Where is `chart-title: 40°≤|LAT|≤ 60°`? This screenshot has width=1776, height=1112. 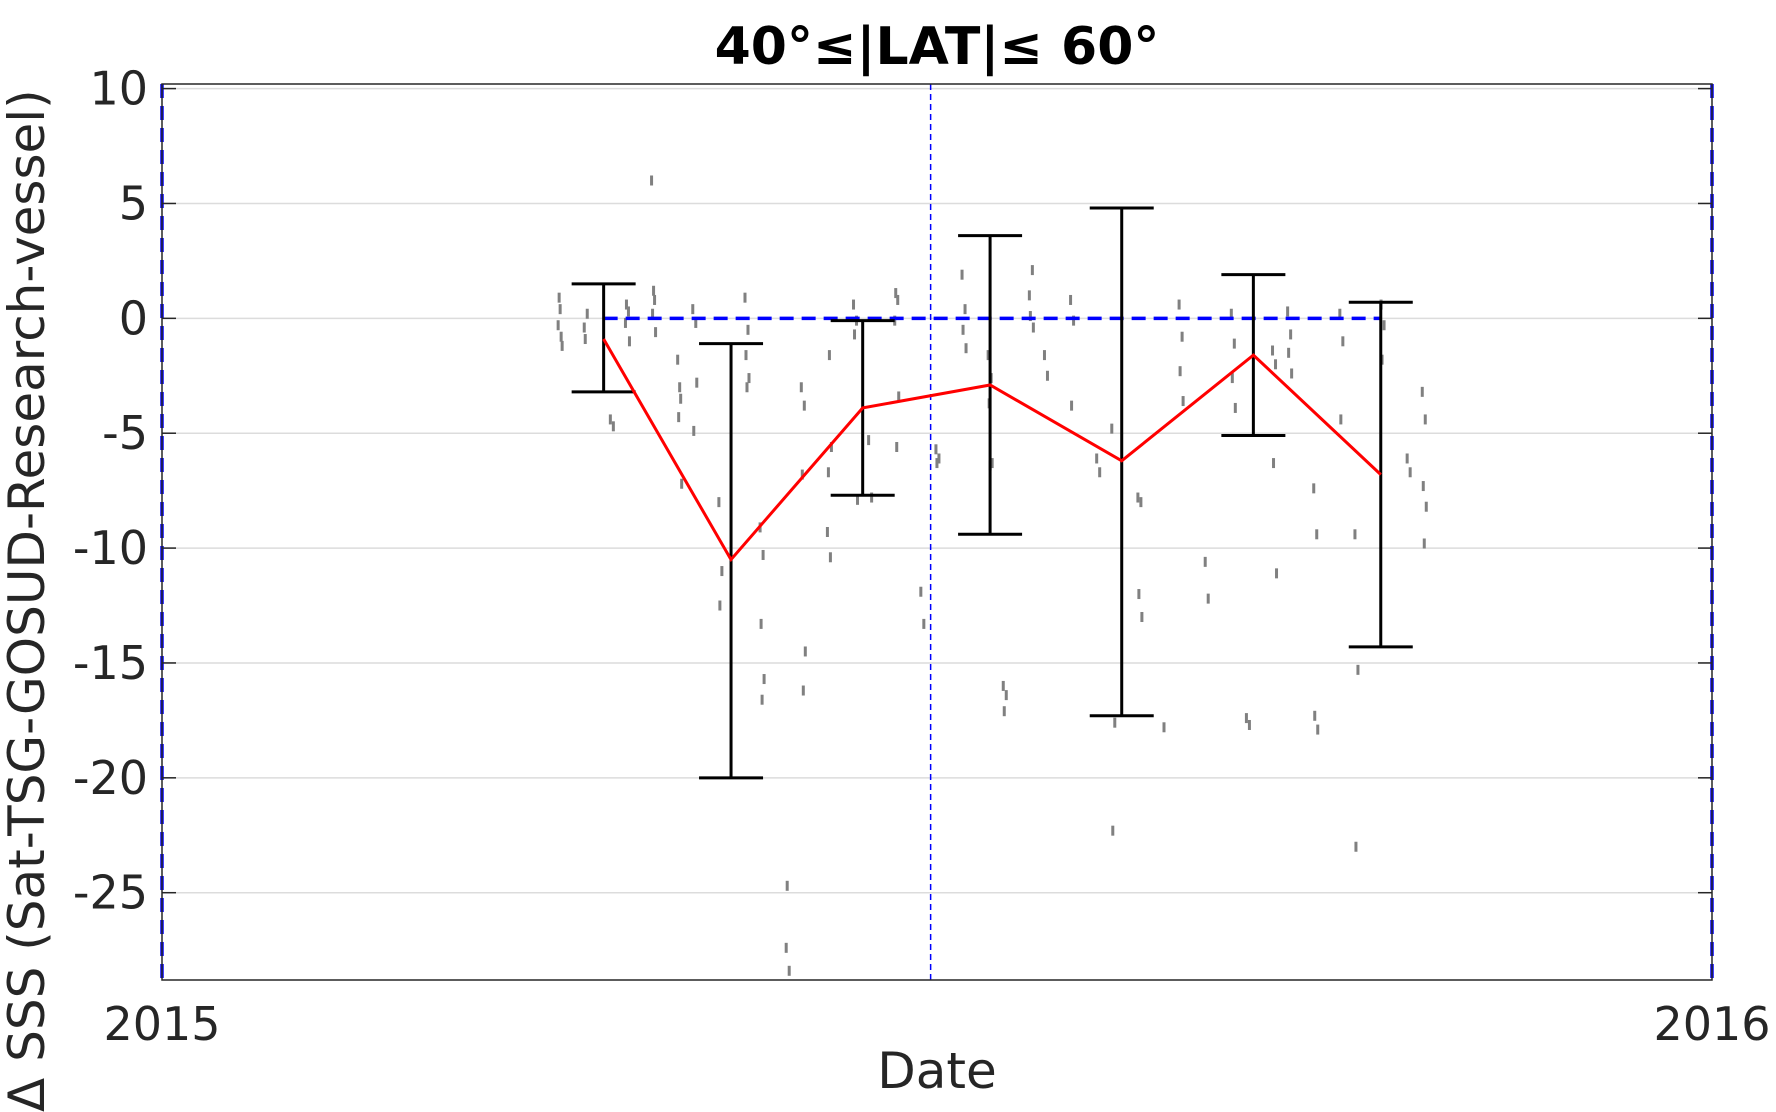
chart-title: 40°≤|LAT|≤ 60° is located at coordinates (937, 47).